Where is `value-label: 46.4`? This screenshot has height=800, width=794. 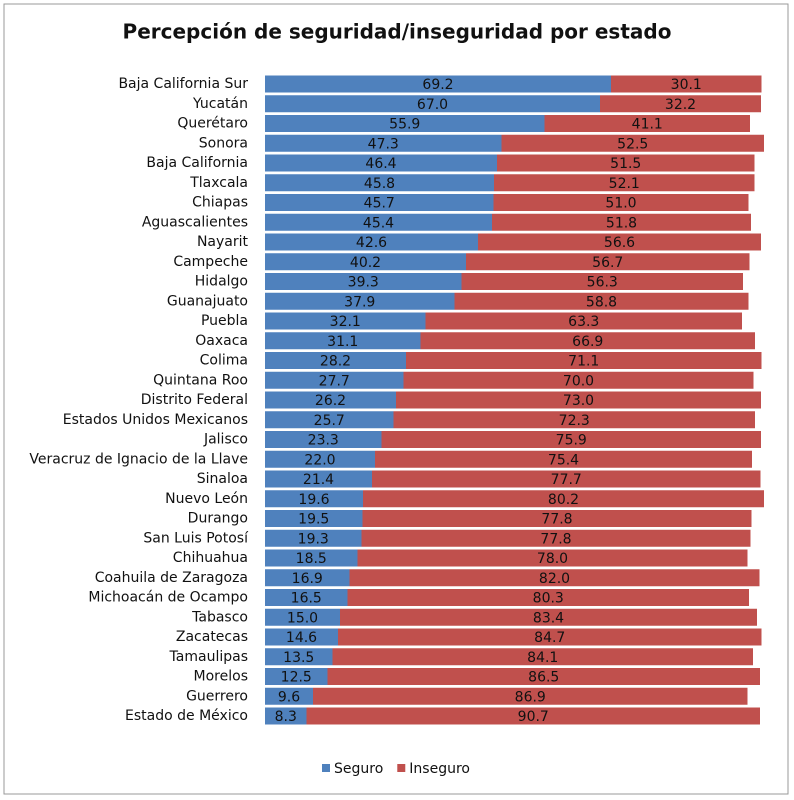
value-label: 46.4 is located at coordinates (380, 164).